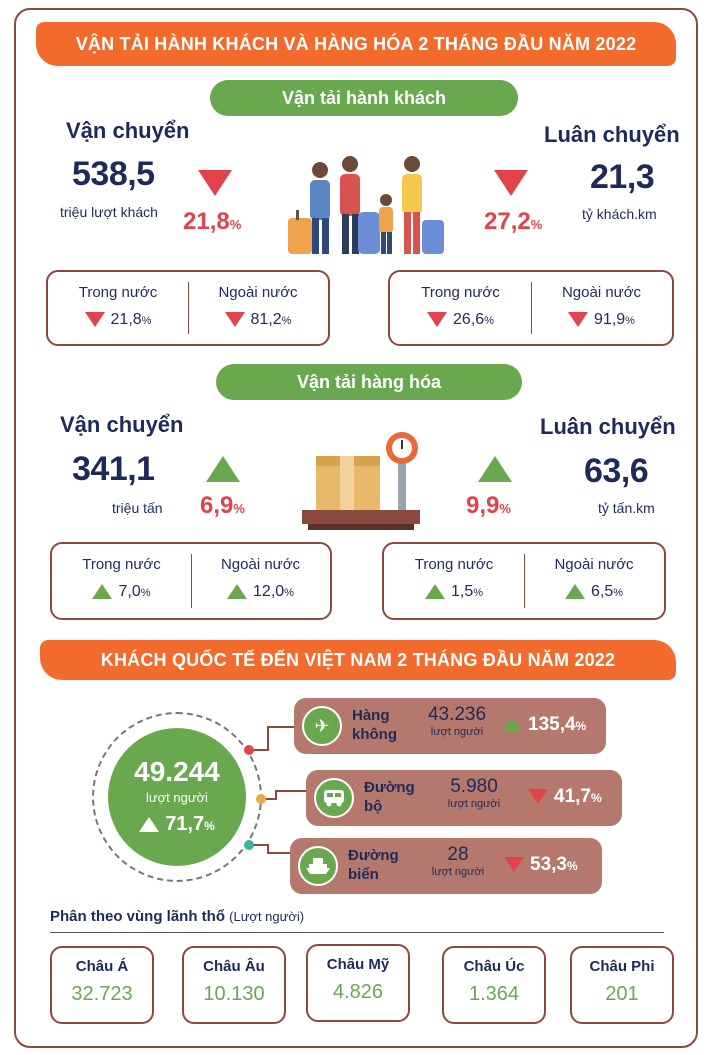 The image size is (712, 1055). I want to click on cargo-transport-split: Trong nước 7,0% Ngoài nước 12,0%, so click(191, 581).